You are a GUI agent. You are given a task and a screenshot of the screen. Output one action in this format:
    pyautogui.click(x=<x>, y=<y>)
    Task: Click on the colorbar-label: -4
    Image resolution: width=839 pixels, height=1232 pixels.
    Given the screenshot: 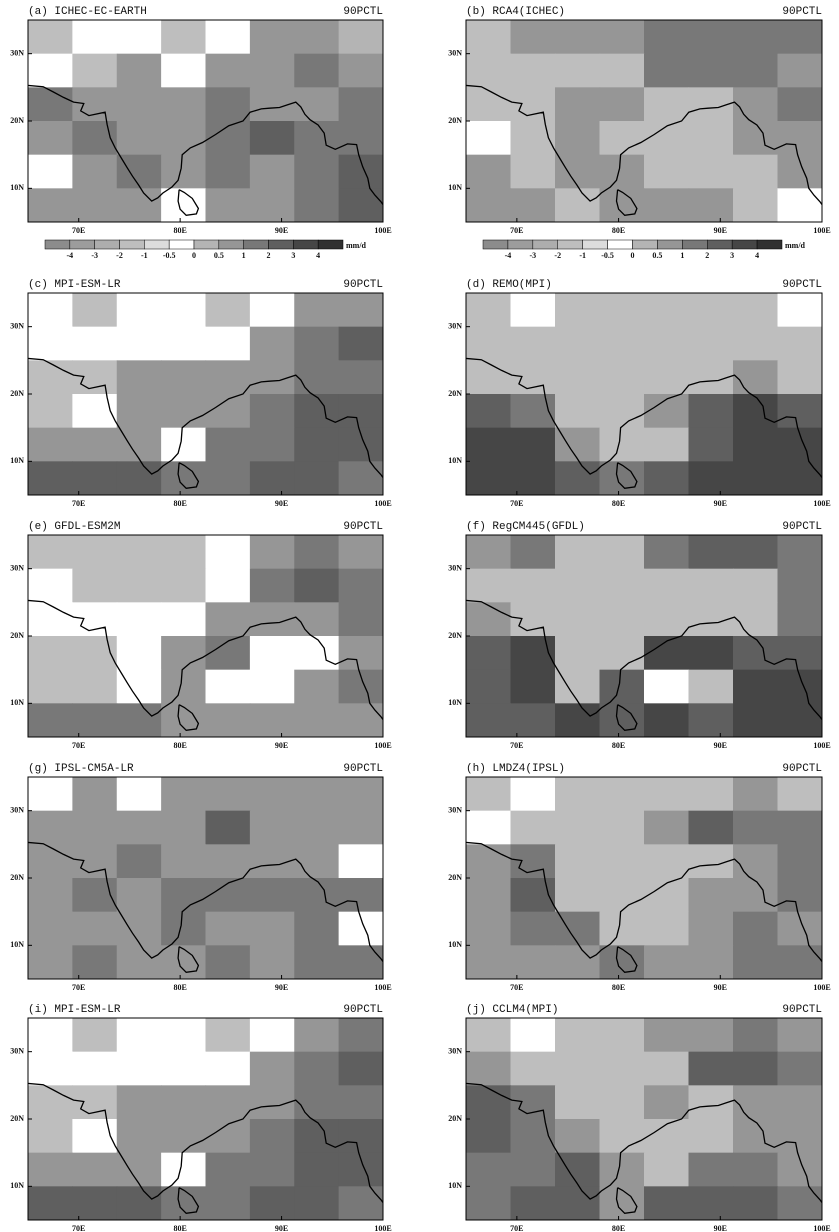 What is the action you would take?
    pyautogui.click(x=508, y=255)
    